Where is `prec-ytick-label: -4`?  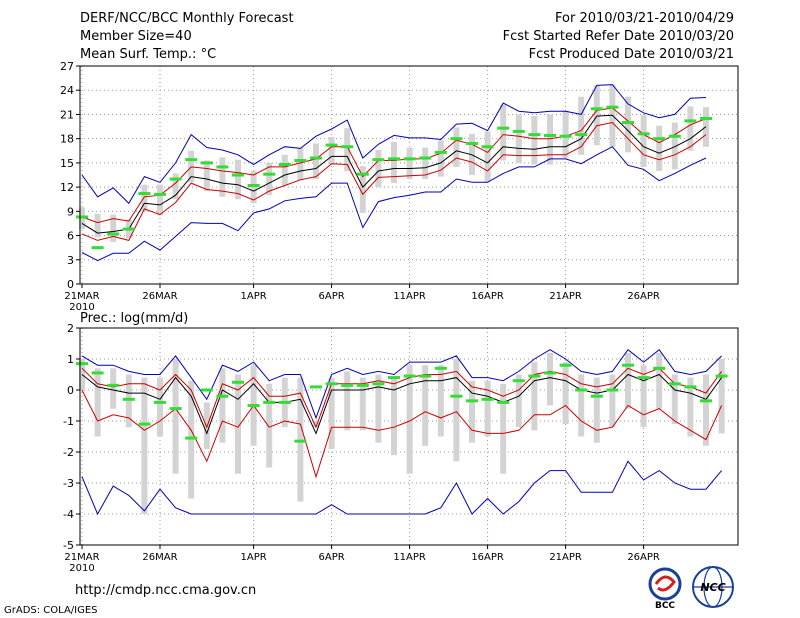
prec-ytick-label: -4 is located at coordinates (68, 514).